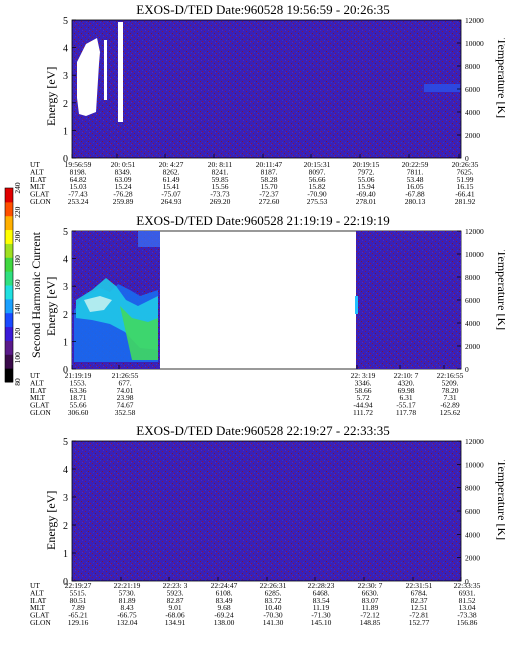 Image resolution: width=505 pixels, height=654 pixels. Describe the element at coordinates (37, 592) in the screenshot. I see `ephemeris-row-label: ALT` at that location.